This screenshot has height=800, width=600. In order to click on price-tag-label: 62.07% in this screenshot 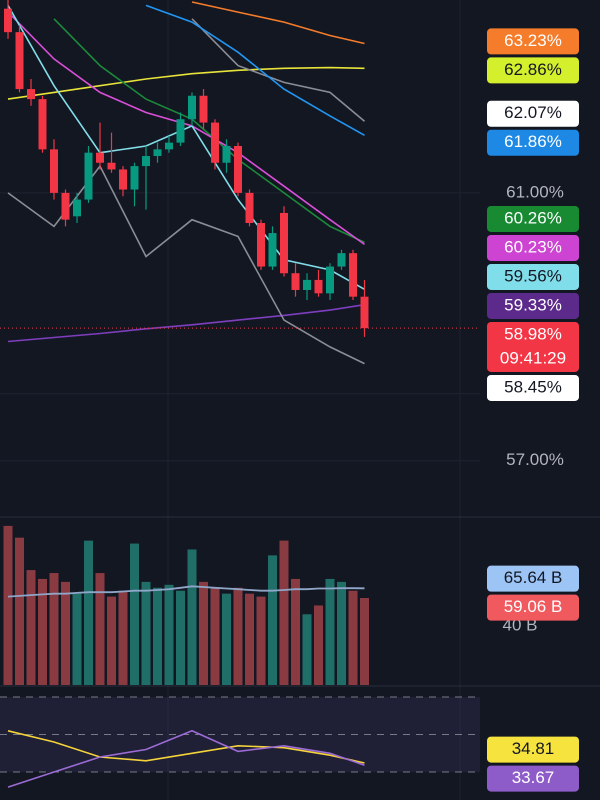, I will do `click(533, 112)`.